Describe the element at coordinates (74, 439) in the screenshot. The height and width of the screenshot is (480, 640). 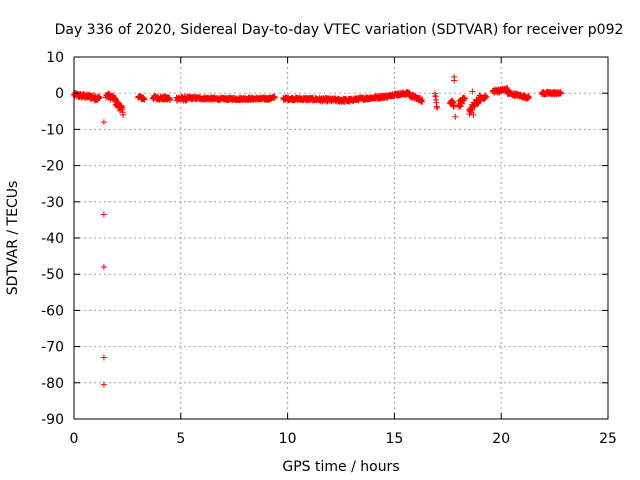
I see `x-tick-label: 0` at that location.